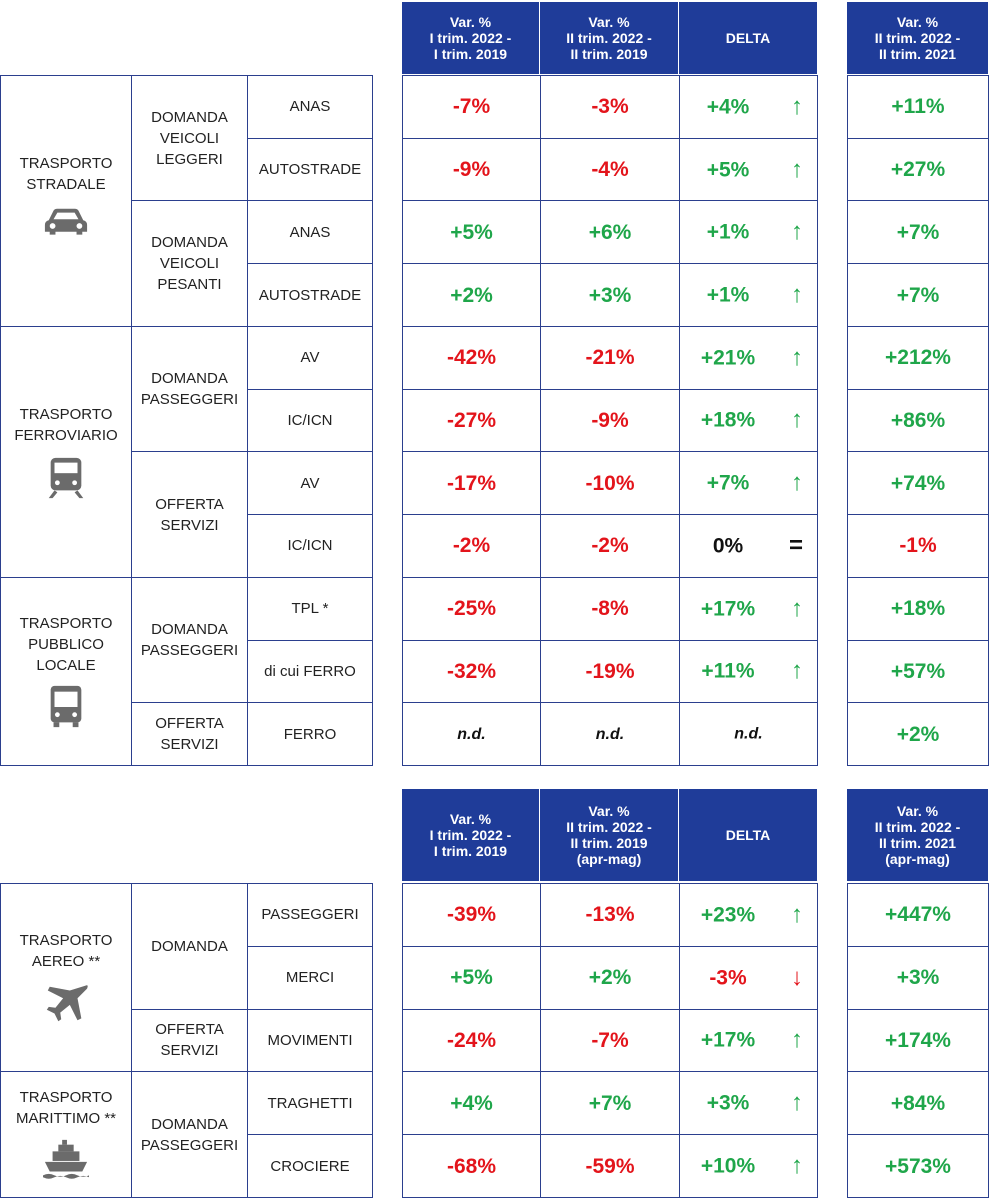 The height and width of the screenshot is (1200, 992). I want to click on value-cell: +3%, so click(918, 977).